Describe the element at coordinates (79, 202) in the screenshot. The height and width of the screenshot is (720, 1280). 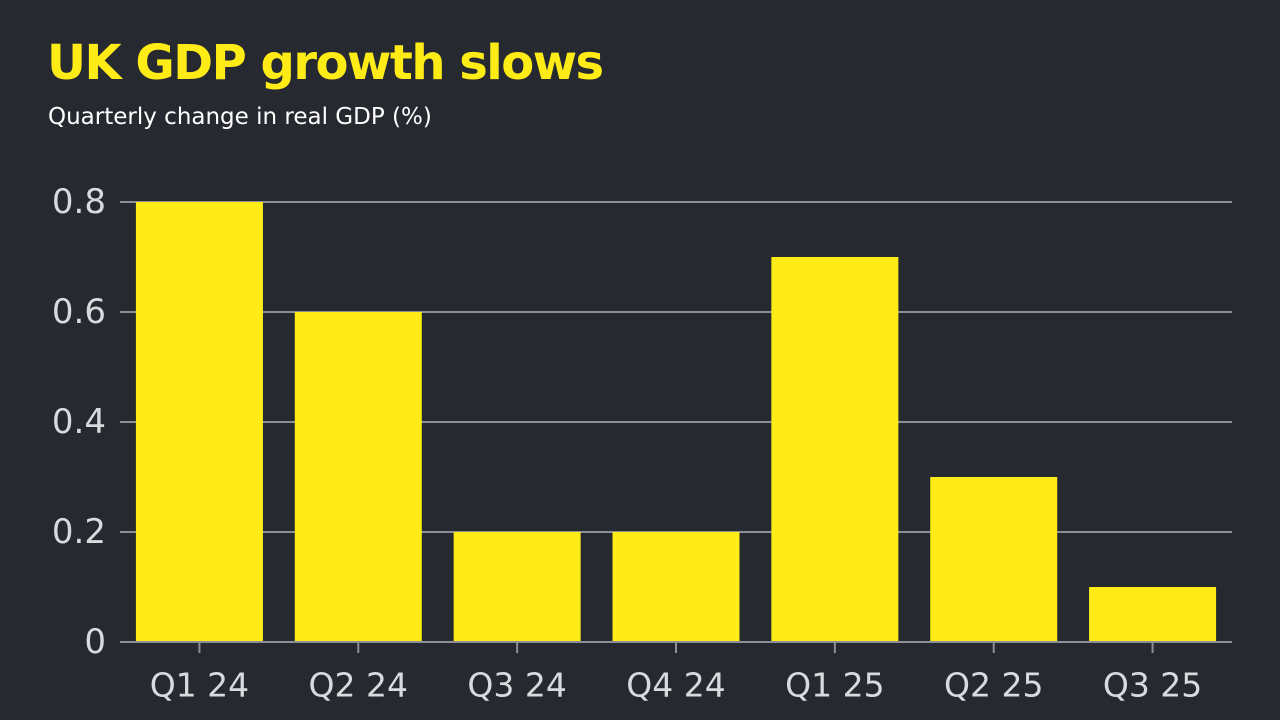
I see `y-tick-label: 0.8` at that location.